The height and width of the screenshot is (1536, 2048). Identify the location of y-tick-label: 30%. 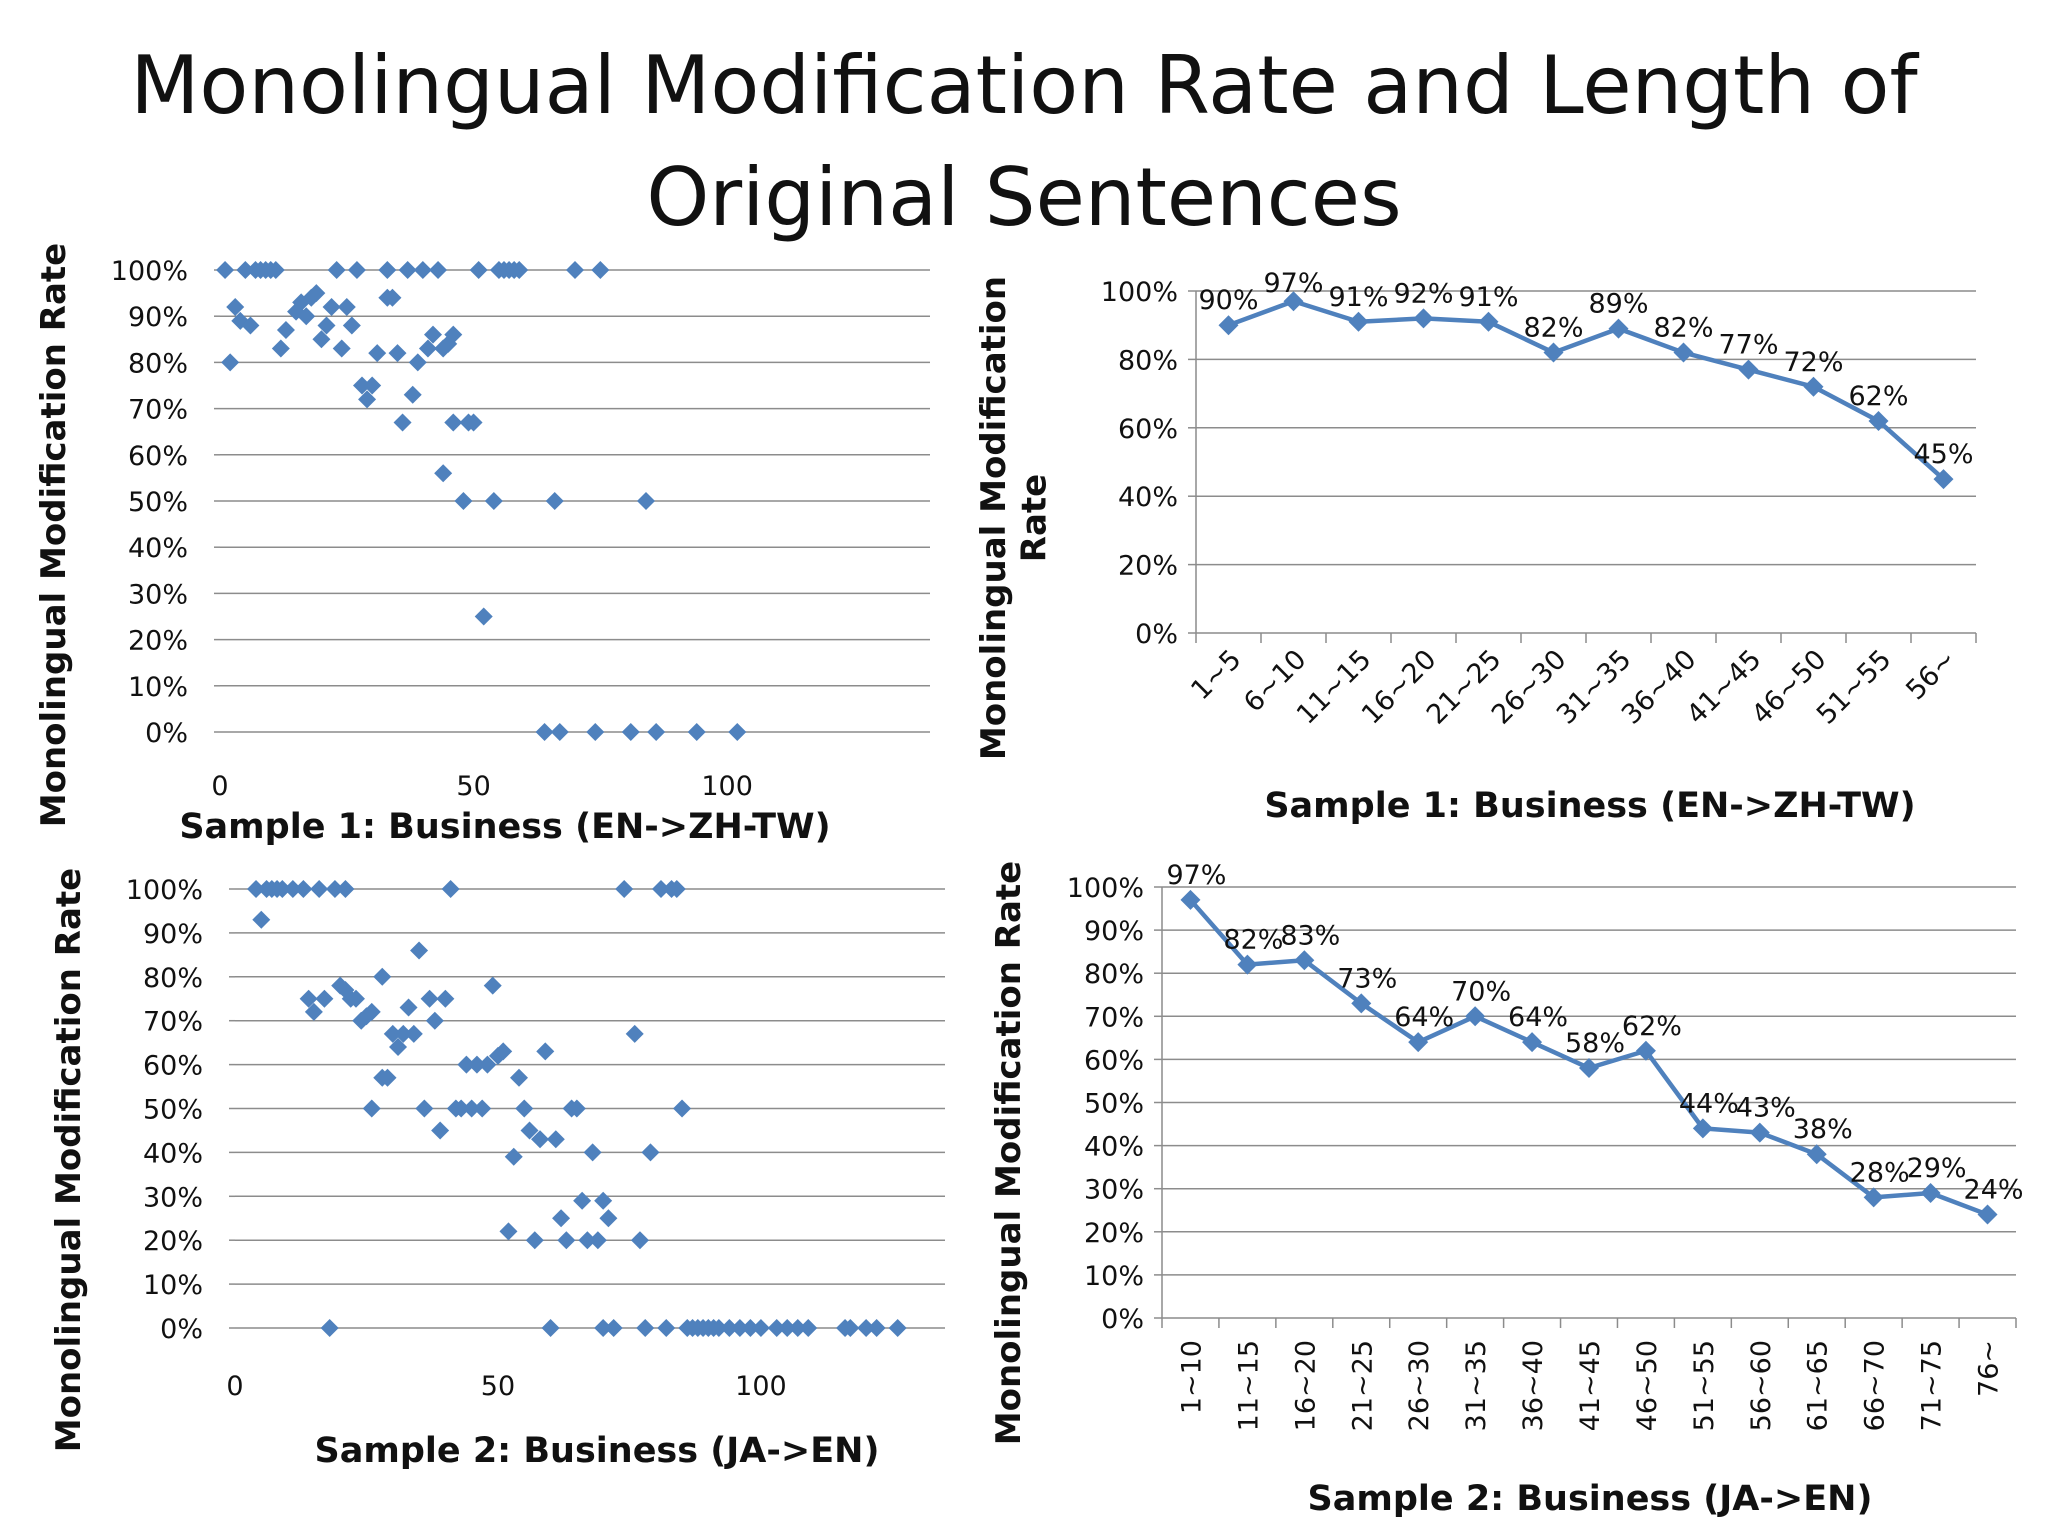
(1114, 1190).